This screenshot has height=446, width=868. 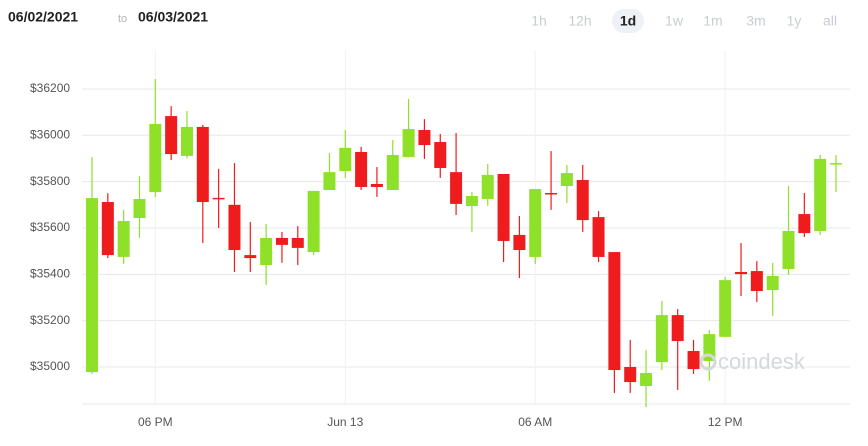 What do you see at coordinates (173, 17) in the screenshot?
I see `date-to: 06/03/2021` at bounding box center [173, 17].